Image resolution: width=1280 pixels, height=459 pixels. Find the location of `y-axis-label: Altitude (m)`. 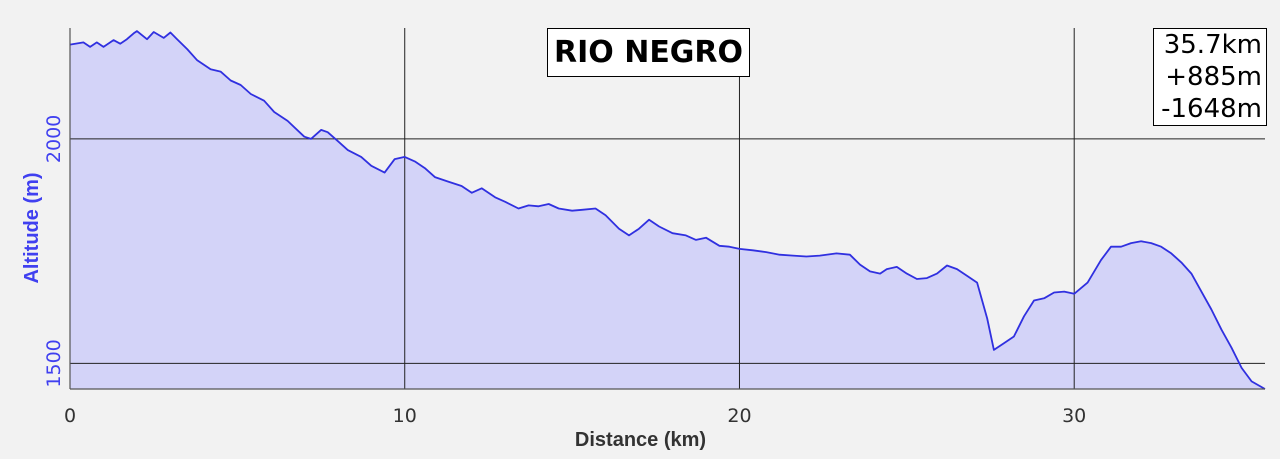

y-axis-label: Altitude (m) is located at coordinates (32, 227).